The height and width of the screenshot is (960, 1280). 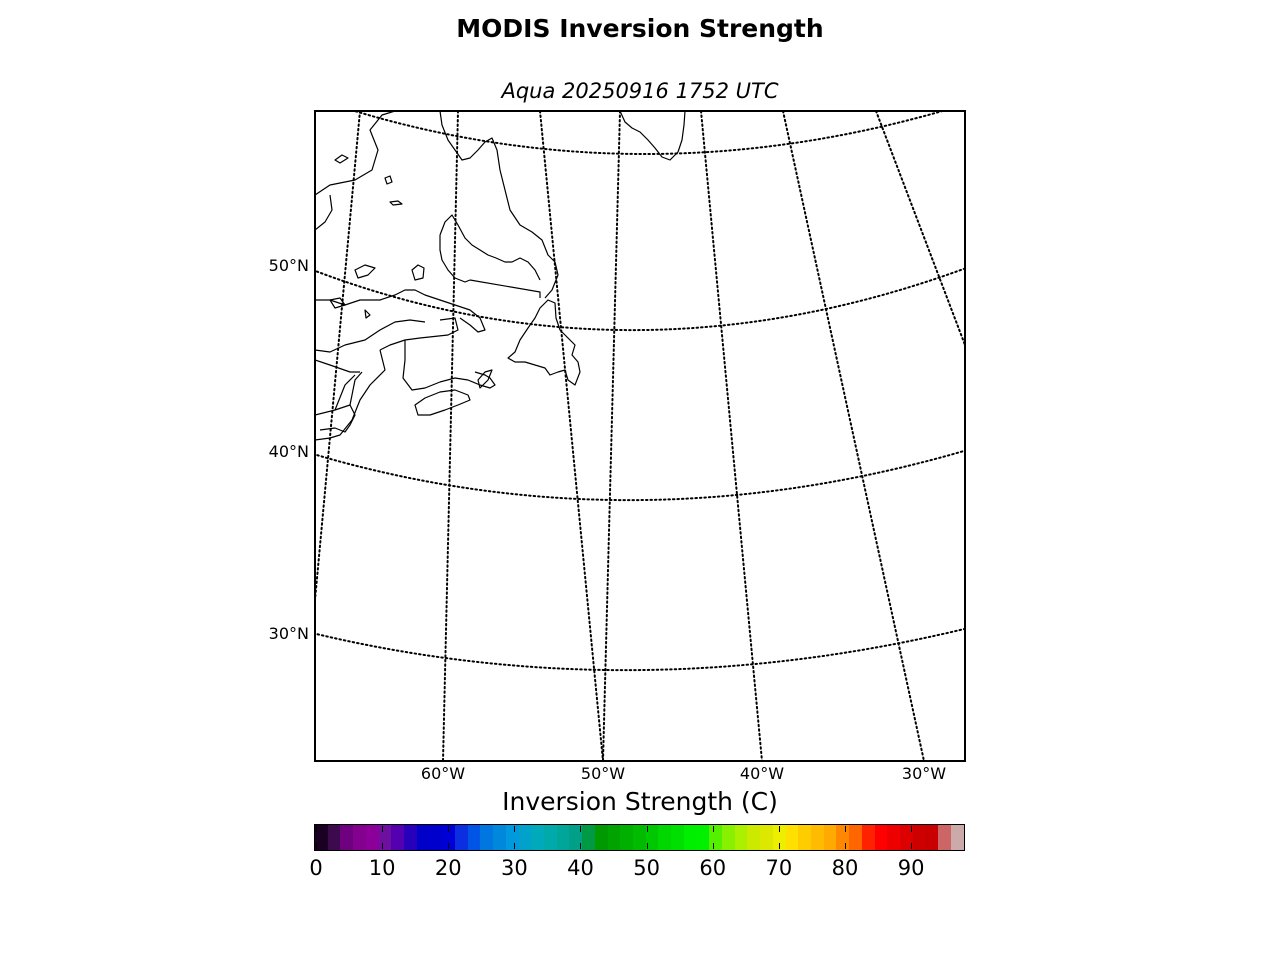 I want to click on lat-label-40n: 40°N, so click(x=288, y=451).